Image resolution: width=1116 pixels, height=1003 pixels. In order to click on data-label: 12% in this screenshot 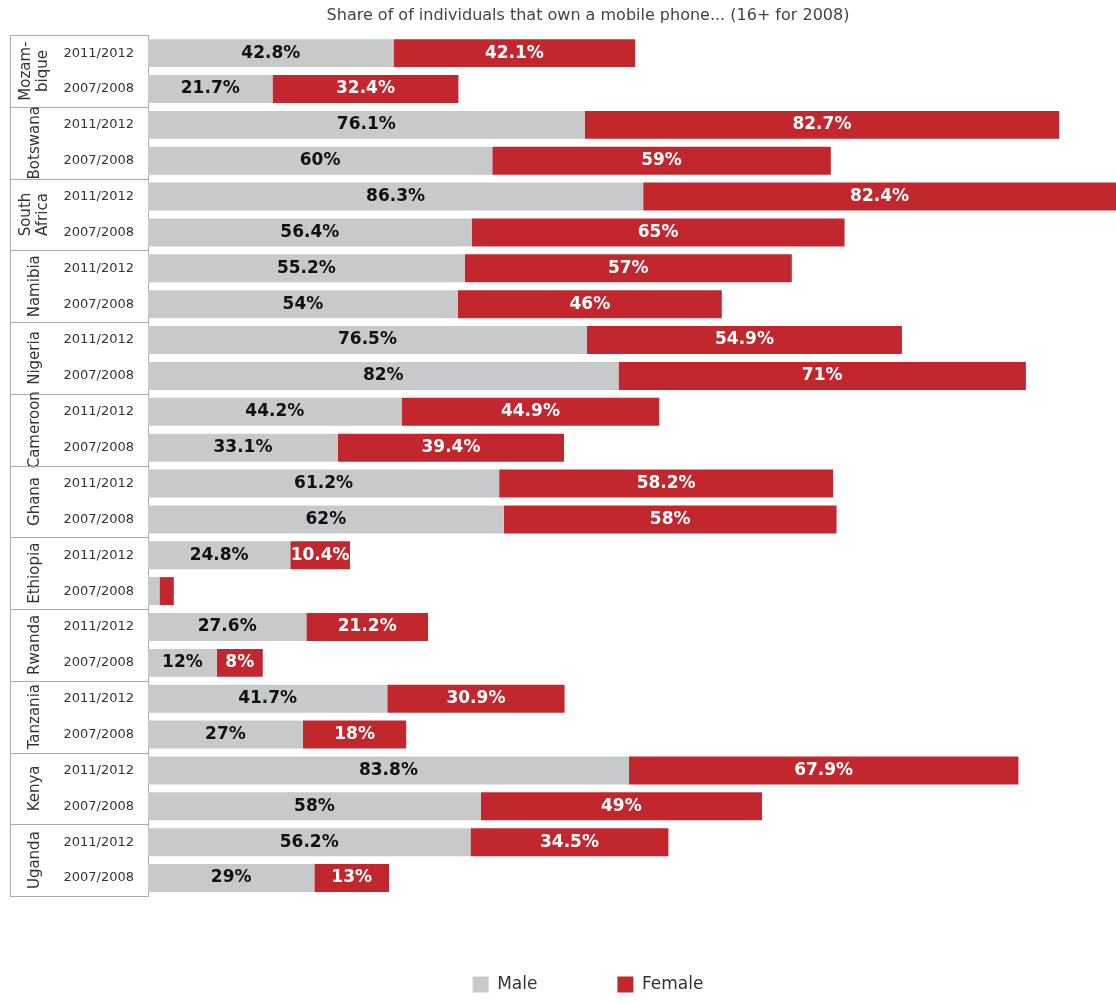, I will do `click(182, 661)`.